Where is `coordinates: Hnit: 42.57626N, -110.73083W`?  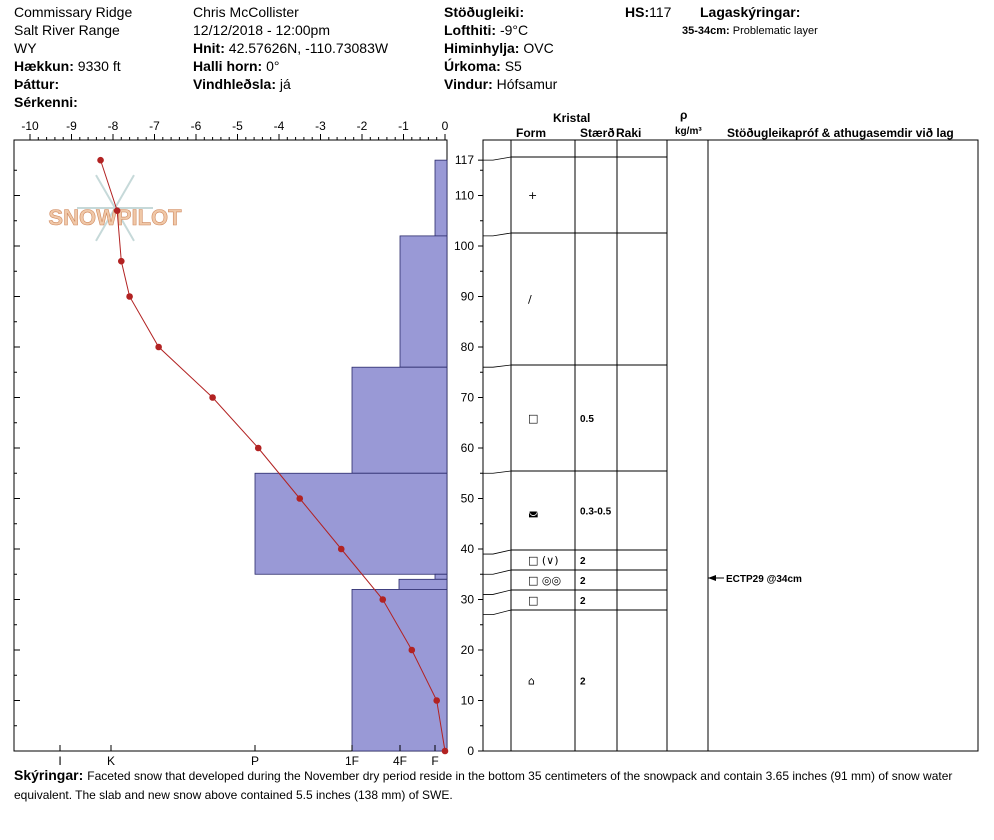 coordinates: Hnit: 42.57626N, -110.73083W is located at coordinates (290, 48).